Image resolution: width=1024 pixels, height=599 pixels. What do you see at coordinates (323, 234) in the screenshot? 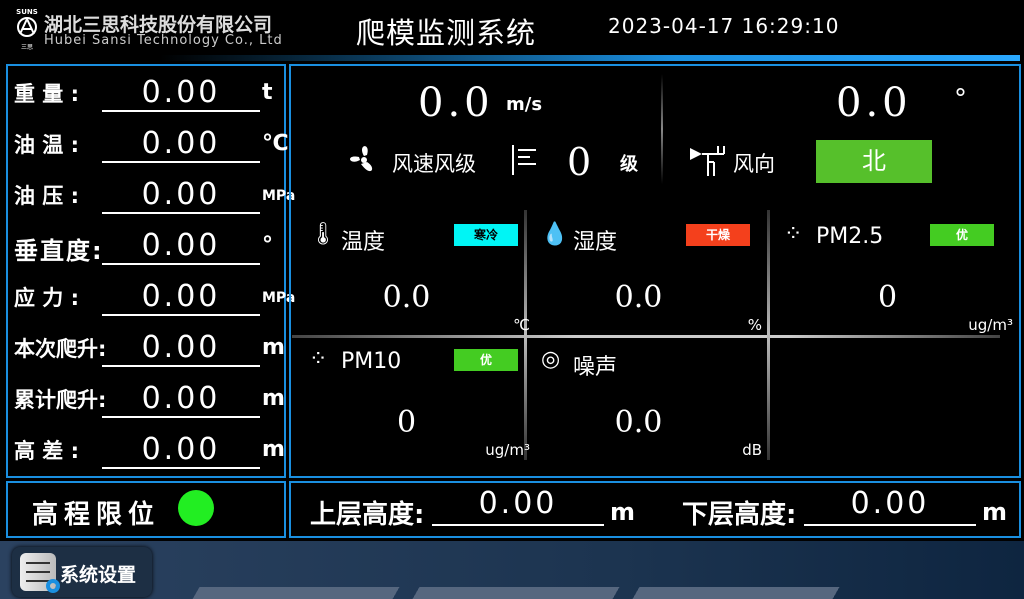
I see `thermometer-icon: 🌡` at bounding box center [323, 234].